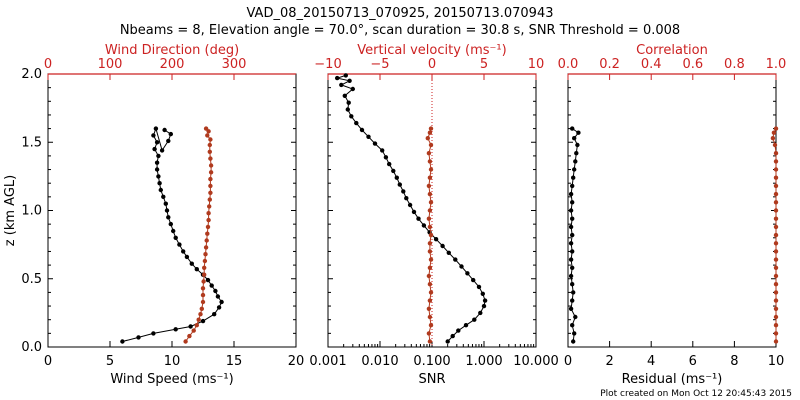 The width and height of the screenshot is (800, 400). Describe the element at coordinates (776, 361) in the screenshot. I see `x-bottom-tick-label: 10` at that location.